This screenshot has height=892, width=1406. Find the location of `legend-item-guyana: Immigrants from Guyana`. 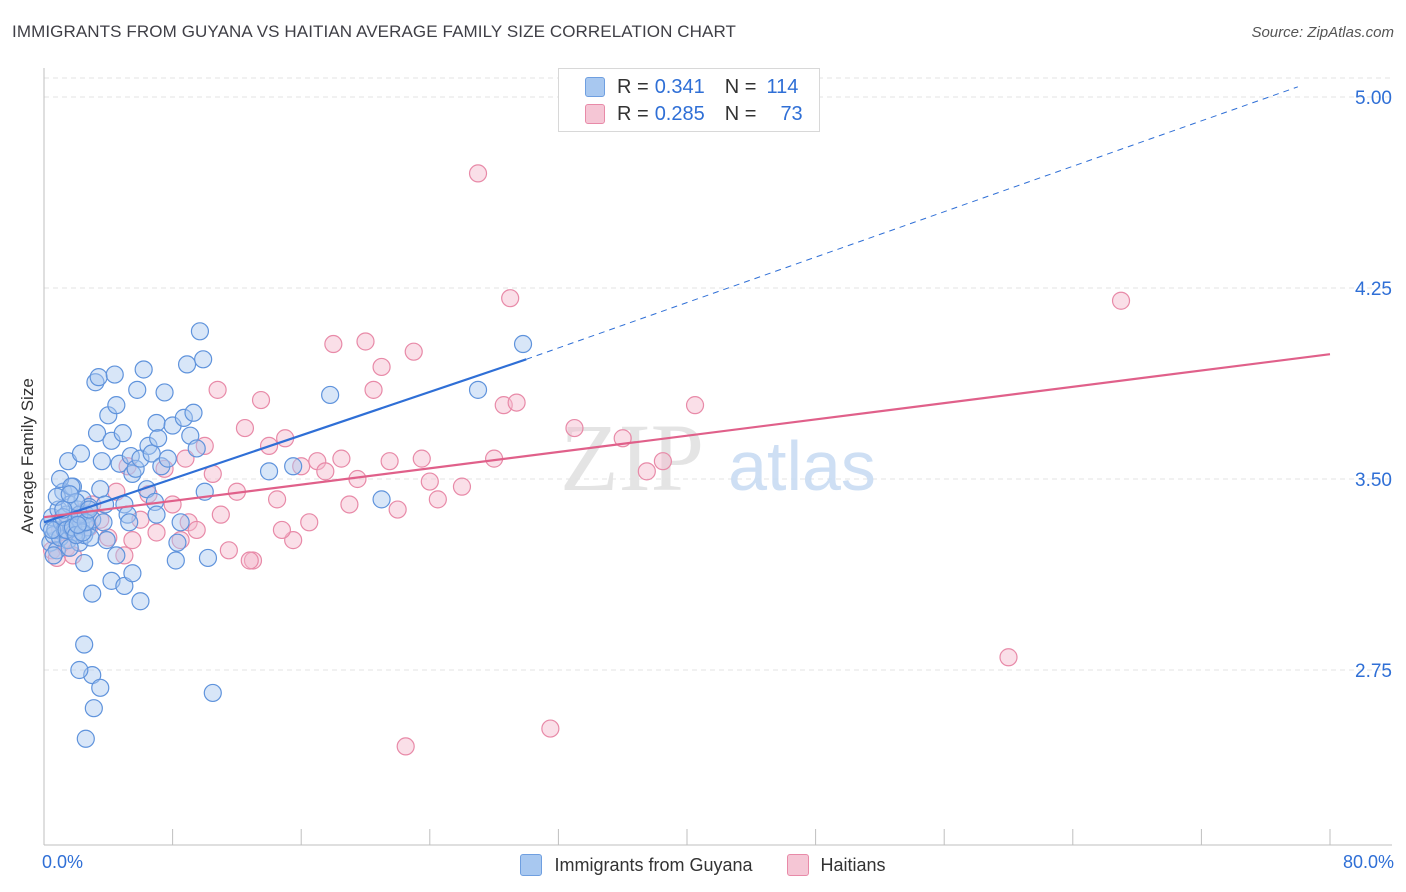

legend-item-guyana: Immigrants from Guyana is located at coordinates (636, 865).